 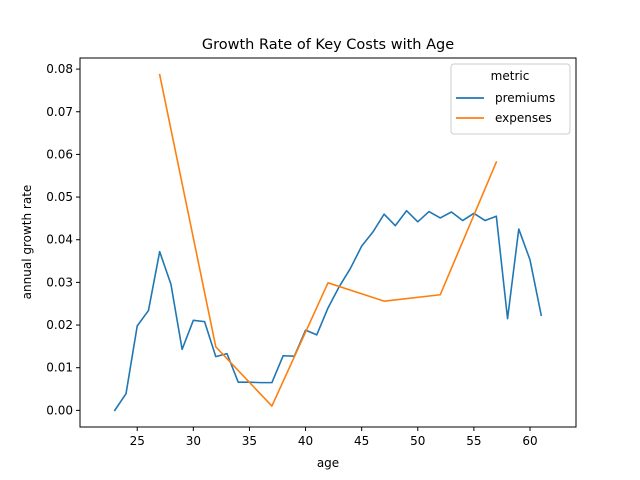 I want to click on y-tick-label-5: 0.05, so click(x=59, y=197).